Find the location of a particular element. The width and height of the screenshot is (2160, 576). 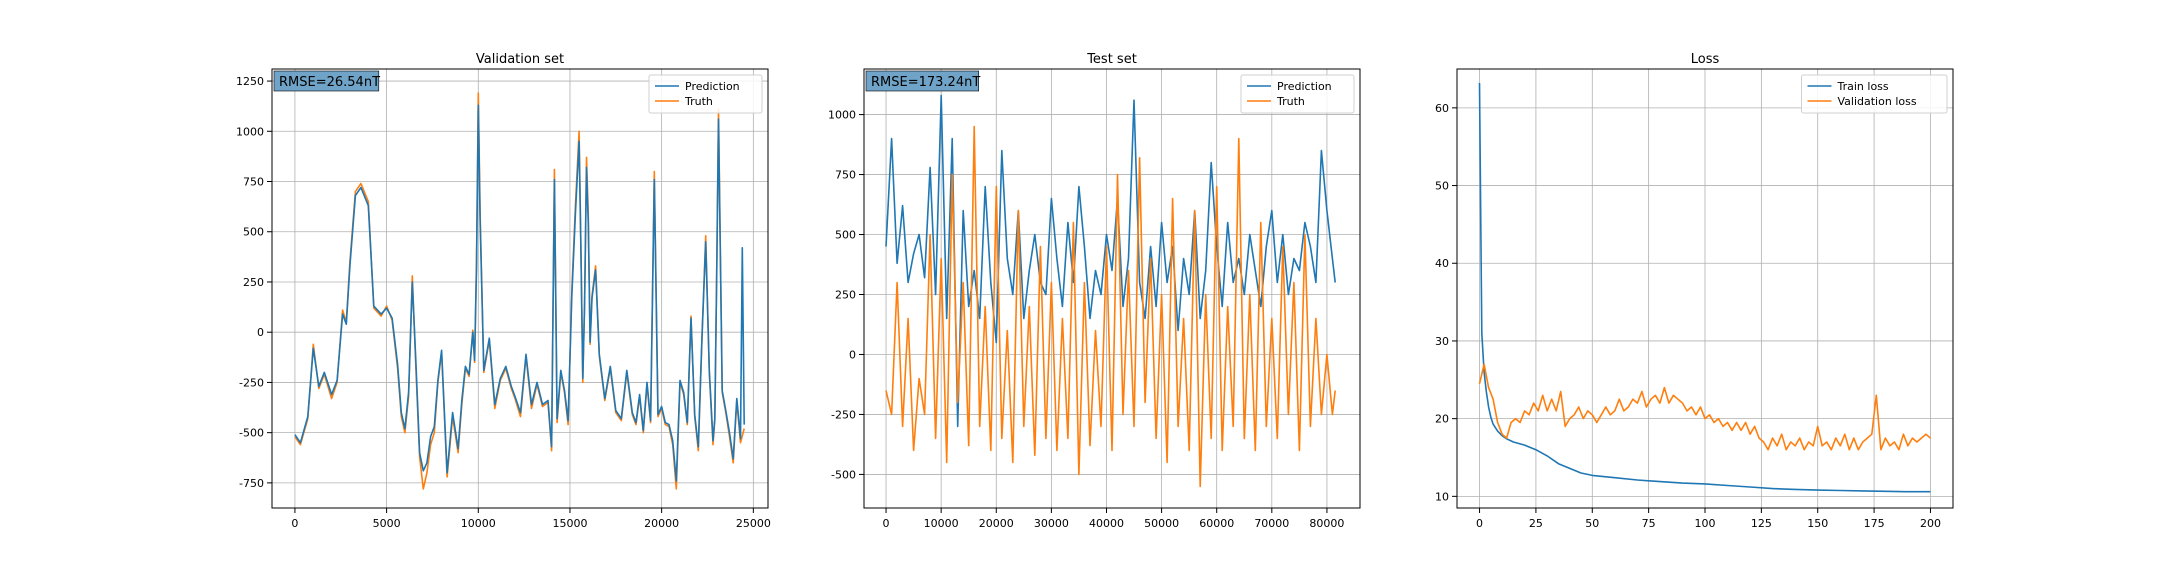

legend-label: Validation loss is located at coordinates (1877, 101).